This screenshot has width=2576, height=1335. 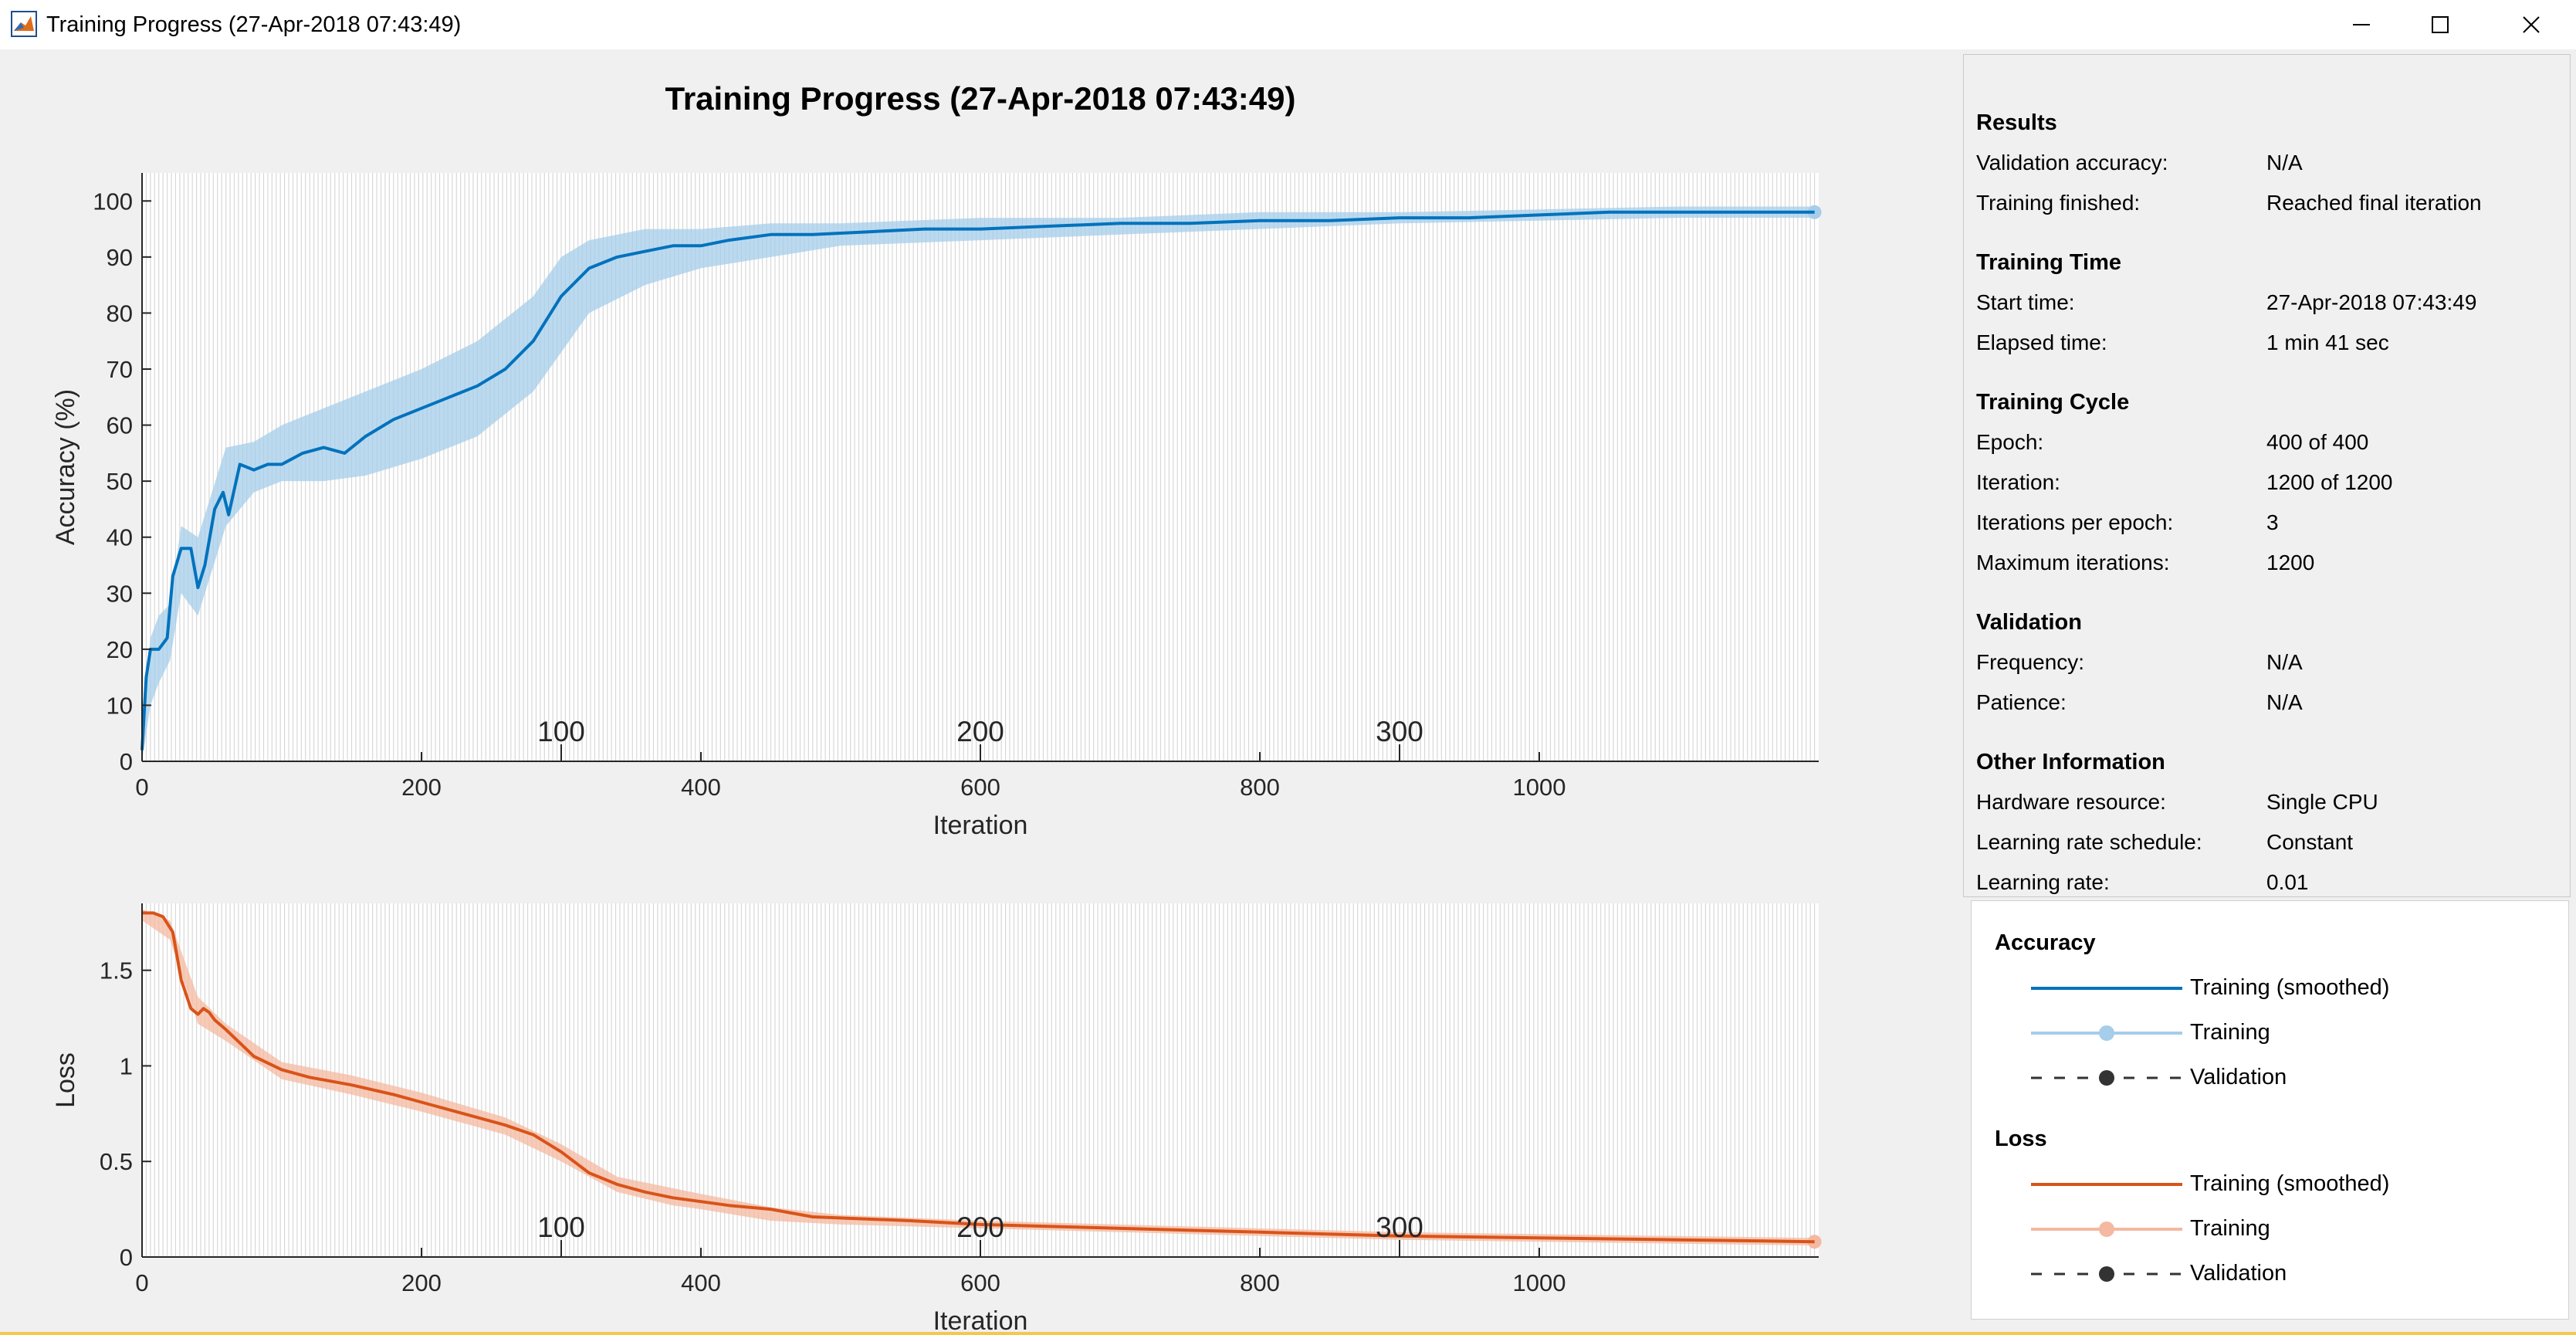 What do you see at coordinates (2029, 623) in the screenshot?
I see `info-section-title: Validation` at bounding box center [2029, 623].